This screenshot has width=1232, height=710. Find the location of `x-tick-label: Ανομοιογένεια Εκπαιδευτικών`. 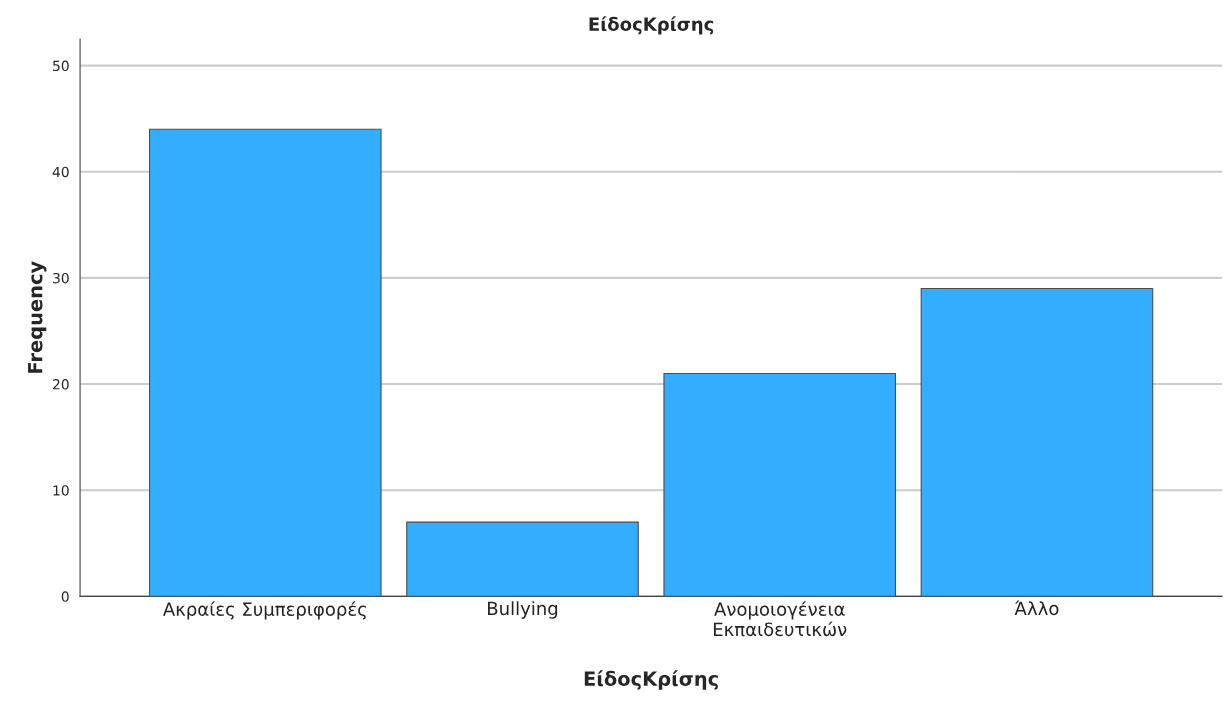

x-tick-label: Ανομοιογένεια Εκπαιδευτικών is located at coordinates (780, 619).